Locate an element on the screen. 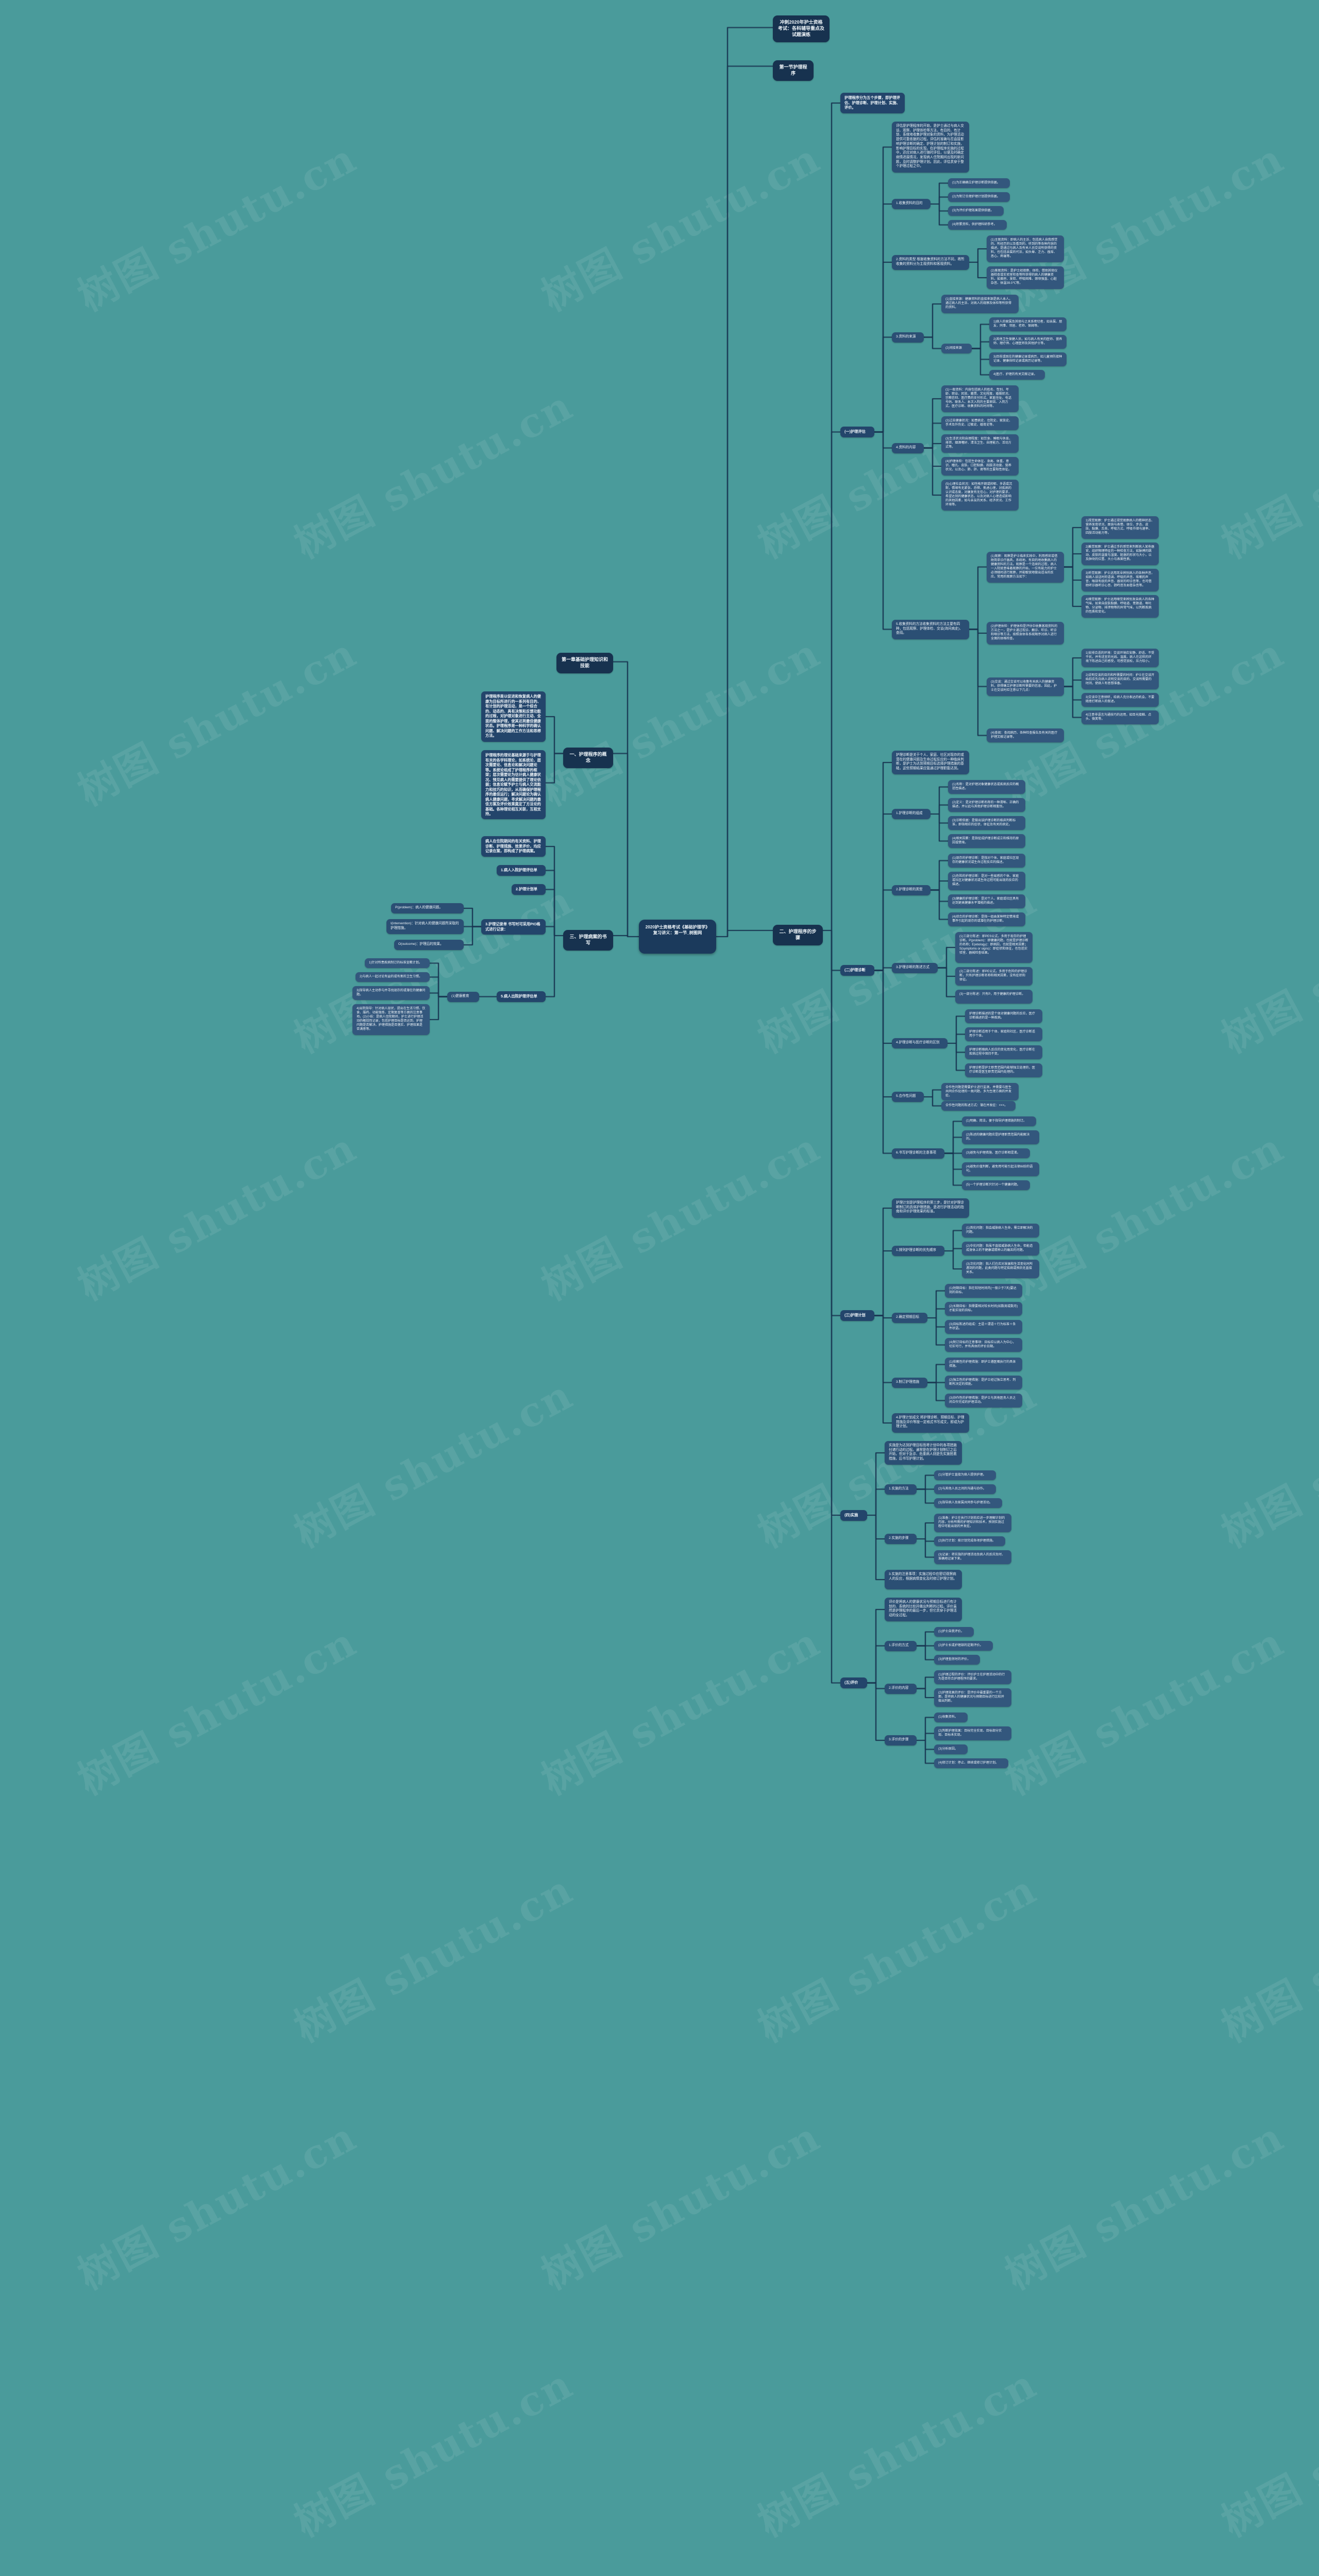 This screenshot has width=1319, height=2576. topic-node: (1)护理过程的评价：评价护士在护理活动中的行为是否符合护理程序的要求。 is located at coordinates (972, 1677).